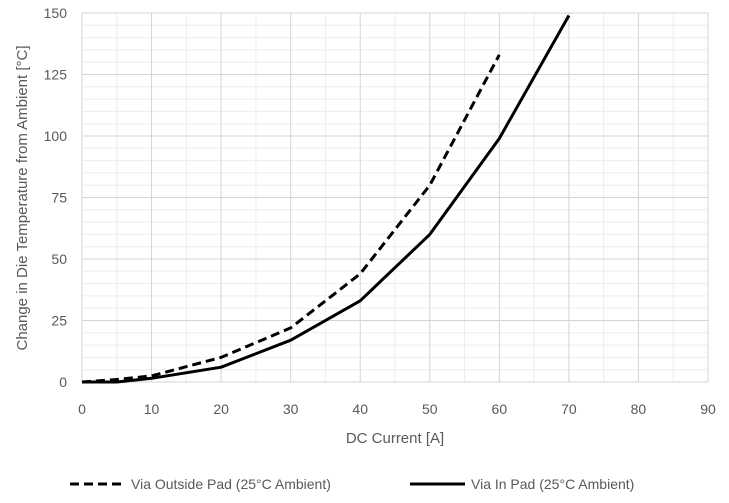  I want to click on y-tick-label: 75, so click(59, 198).